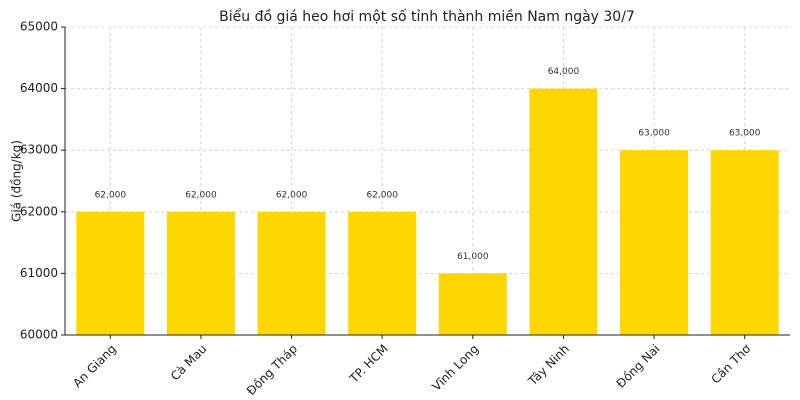 The image size is (800, 400). I want to click on y-tick-label: 61000, so click(39, 273).